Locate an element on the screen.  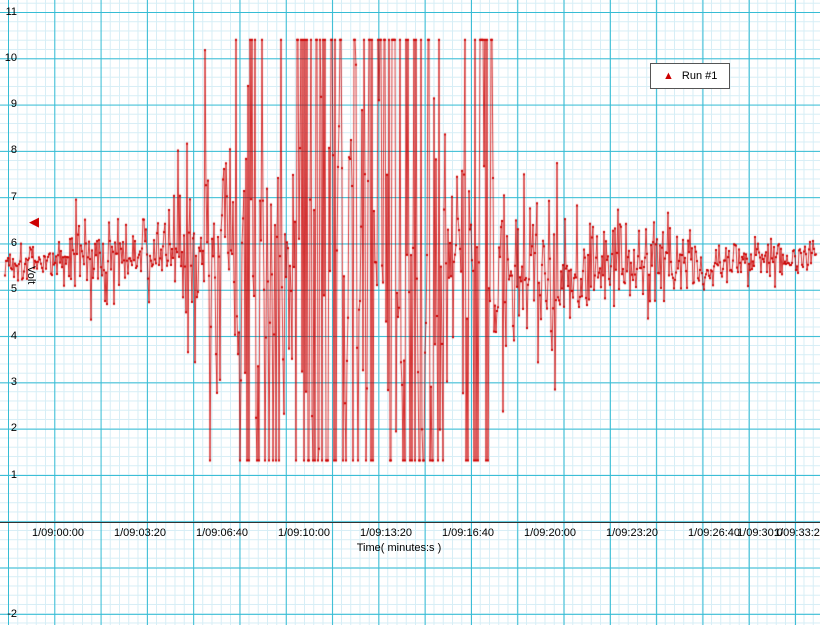
x-tick-label: 1/09:33:20 is located at coordinates (797, 533).